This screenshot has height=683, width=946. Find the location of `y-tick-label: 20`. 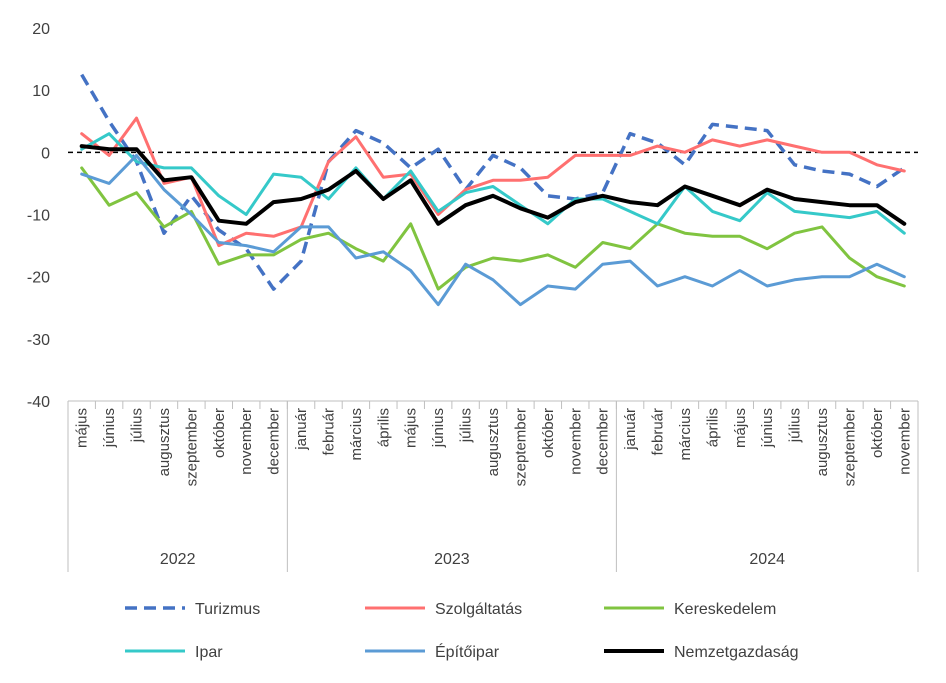

y-tick-label: 20 is located at coordinates (41, 29).